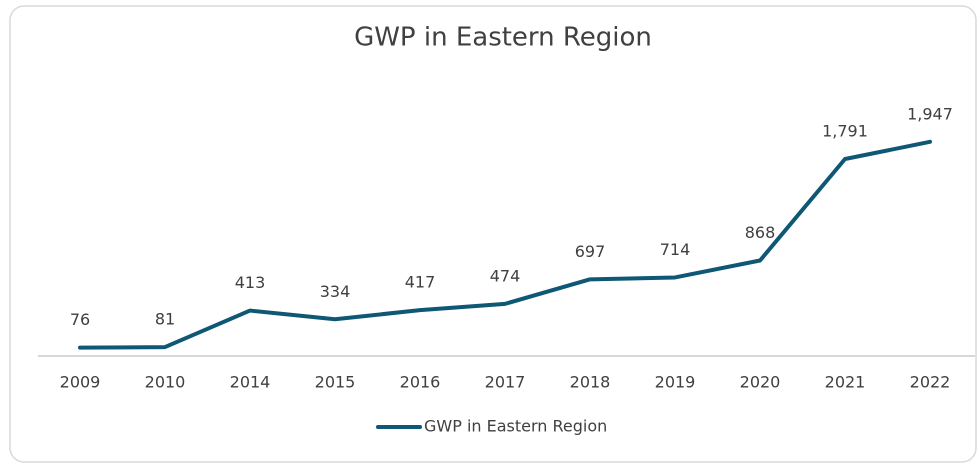 This screenshot has width=979, height=466. I want to click on data-label: 1,791, so click(845, 130).